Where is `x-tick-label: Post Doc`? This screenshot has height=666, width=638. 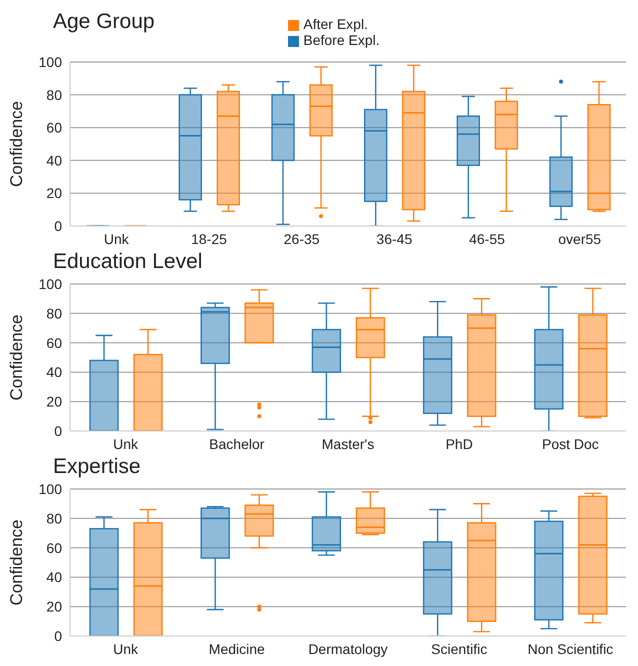
x-tick-label: Post Doc is located at coordinates (570, 444).